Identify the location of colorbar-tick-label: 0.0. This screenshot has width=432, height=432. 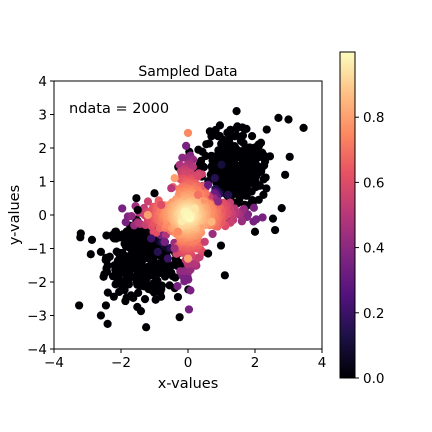
(373, 379).